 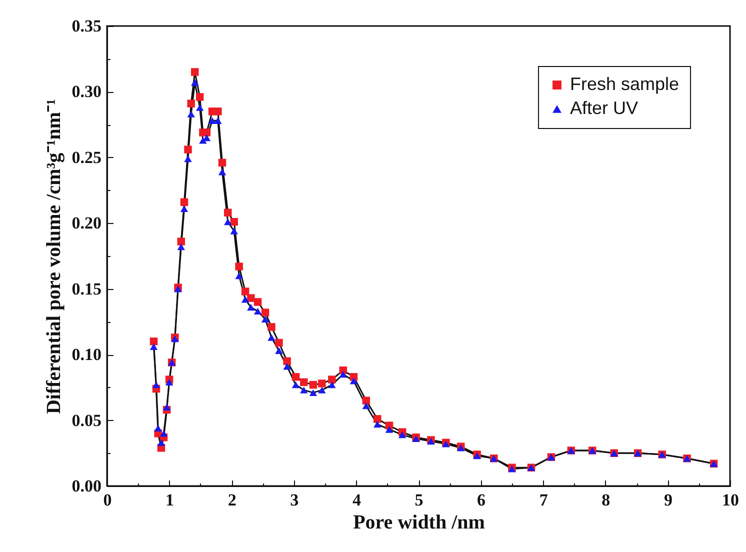 What do you see at coordinates (419, 523) in the screenshot?
I see `x-axis-title: Pore width /nm` at bounding box center [419, 523].